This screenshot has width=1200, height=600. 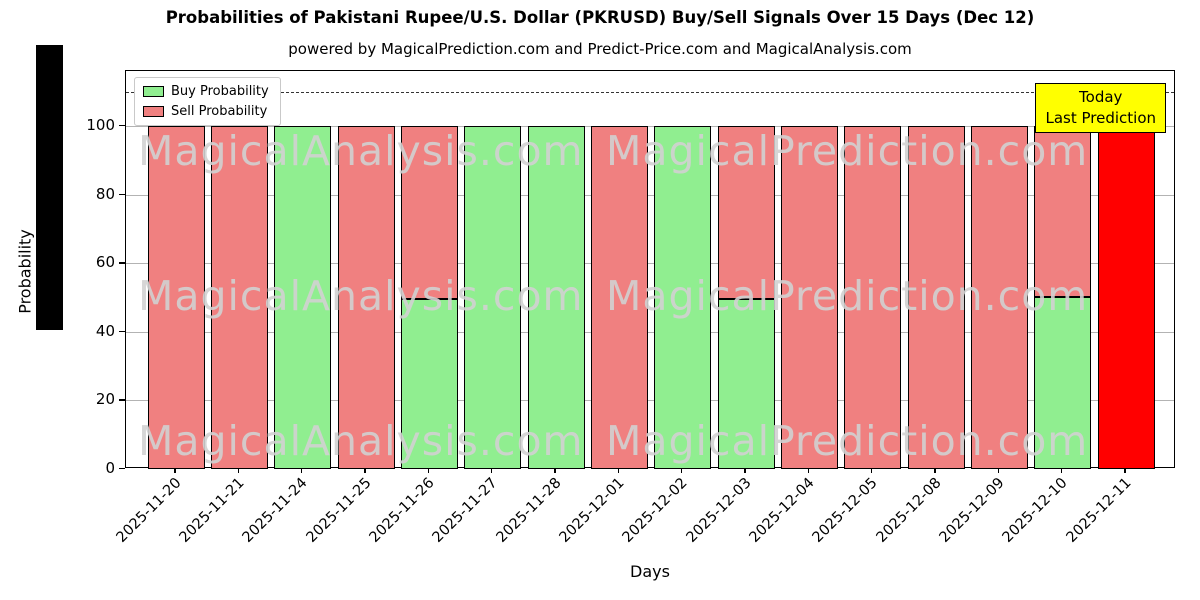 I want to click on x-tick-label: 2025-11-28, so click(x=529, y=510).